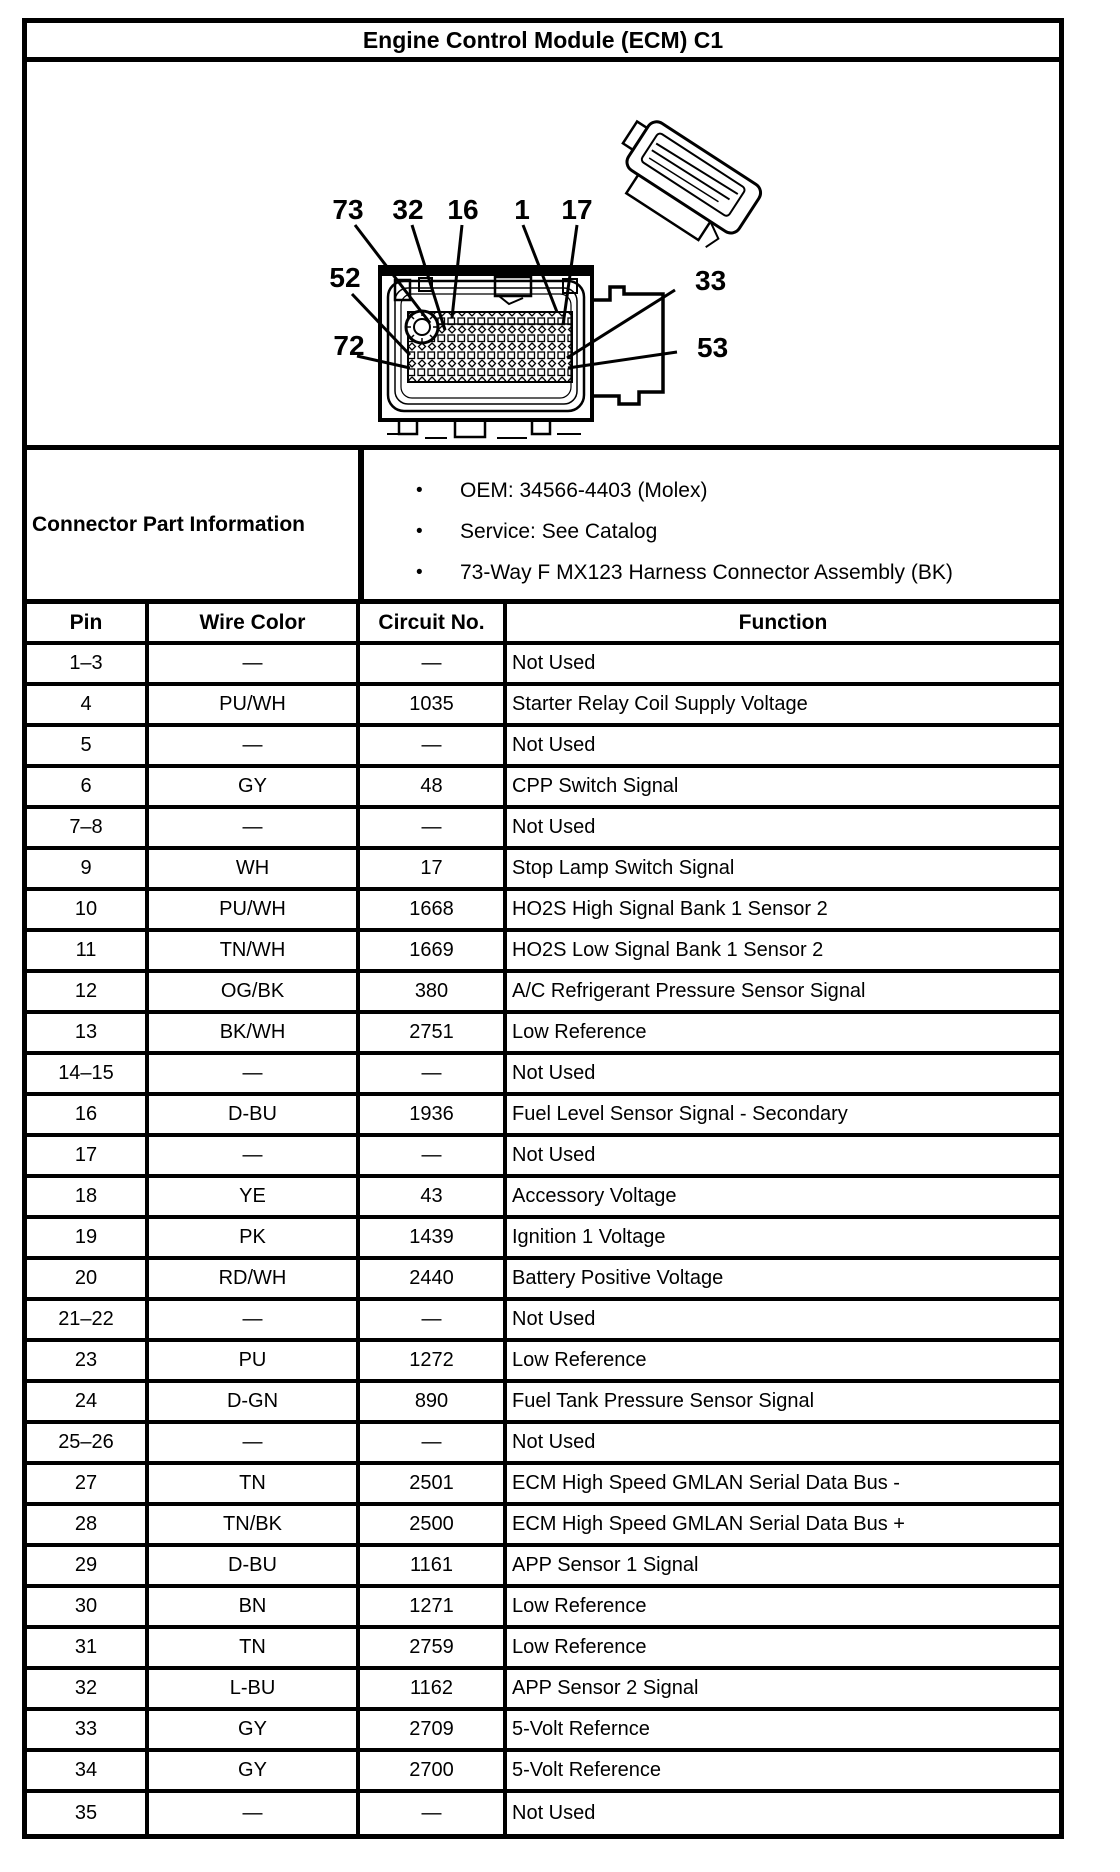  What do you see at coordinates (708, 1524) in the screenshot?
I see `function-cell: ECM High Speed GMLAN Serial Data Bus +` at bounding box center [708, 1524].